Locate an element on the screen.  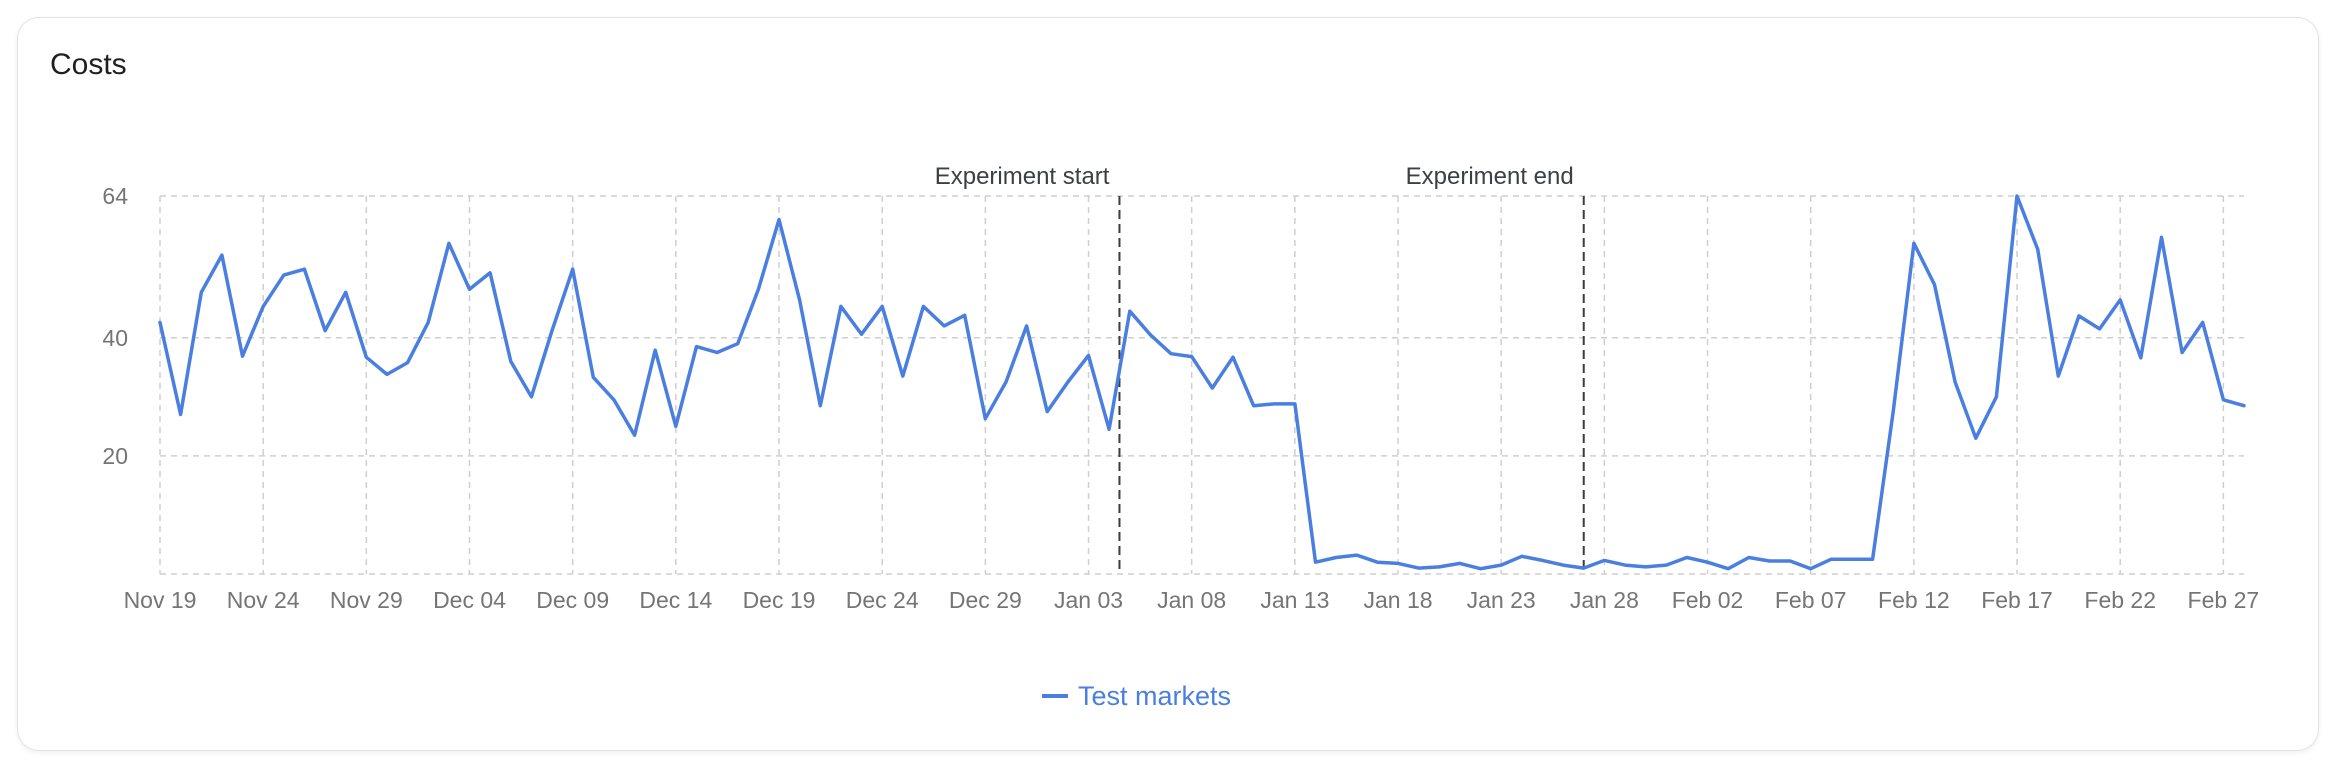
x-tick-label: Dec 04 is located at coordinates (469, 600).